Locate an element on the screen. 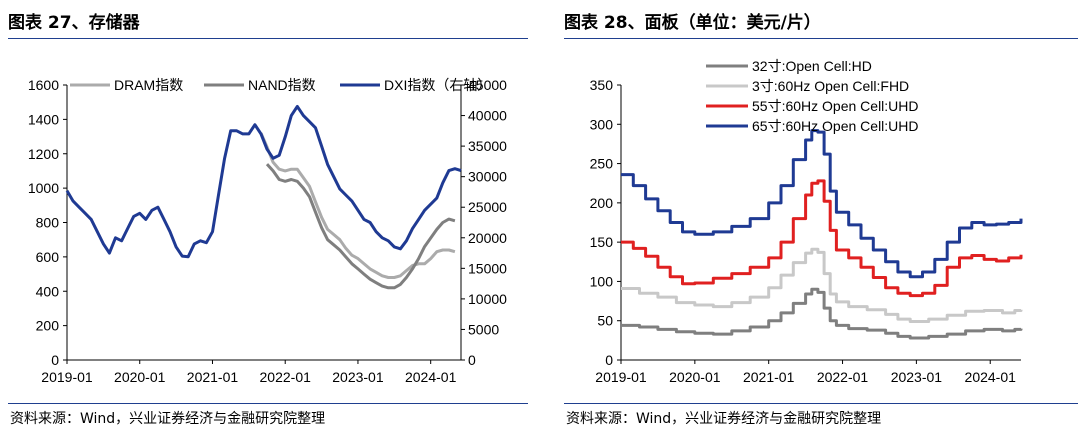  y-right-tick-label: 25000 is located at coordinates (487, 207).